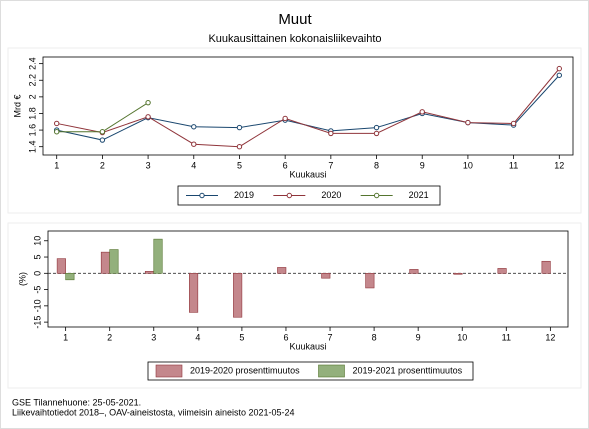 This screenshot has height=429, width=589. What do you see at coordinates (32, 96) in the screenshot?
I see `y-tick-label: 2` at bounding box center [32, 96].